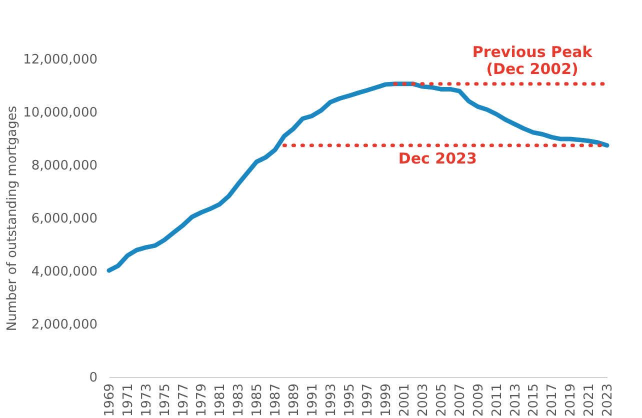 Image resolution: width=642 pixels, height=418 pixels. What do you see at coordinates (497, 400) in the screenshot?
I see `x-tick-label: 2011` at bounding box center [497, 400].